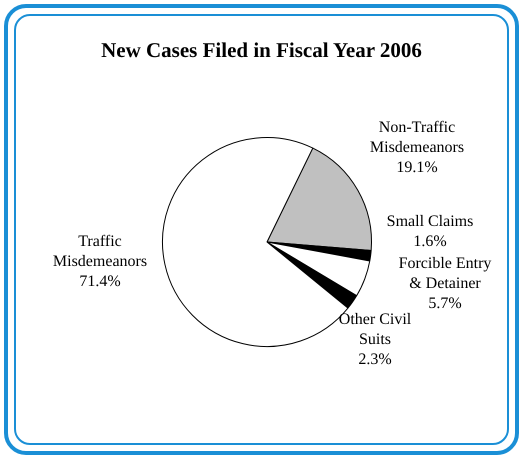  I want to click on data-label: 5.7%, so click(445, 303).